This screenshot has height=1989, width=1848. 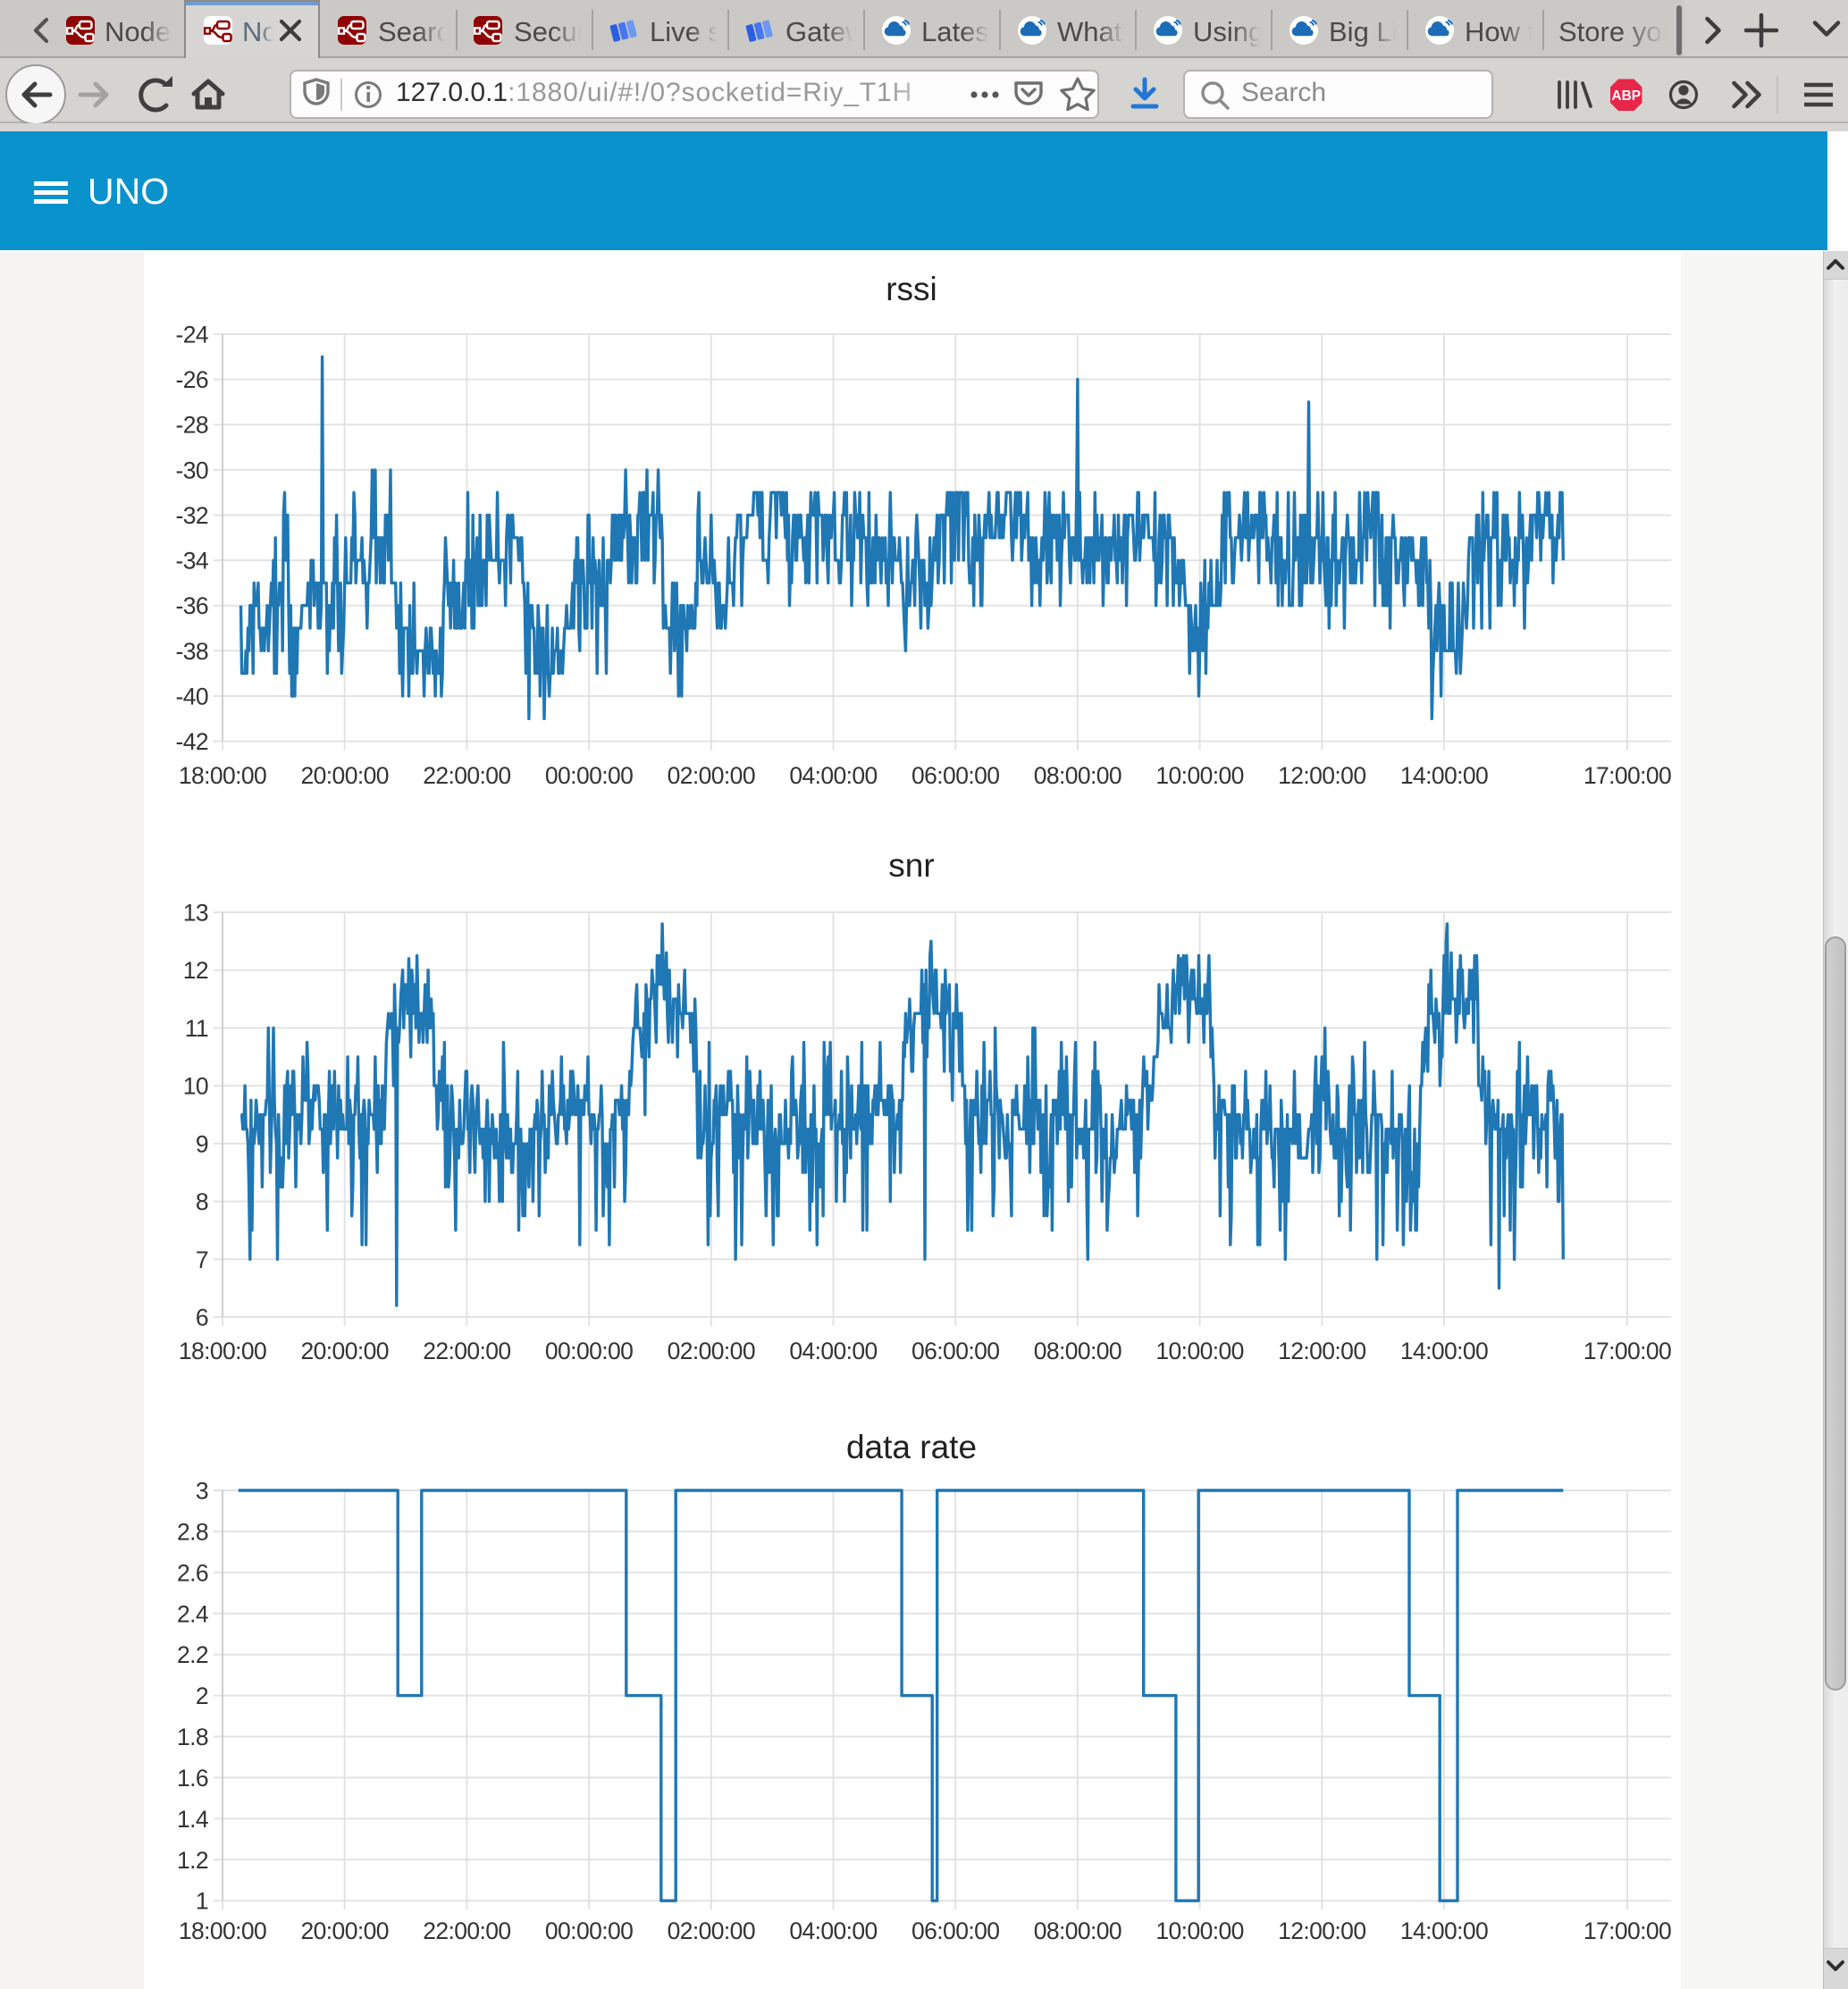 I want to click on svg-text: 2.6, so click(x=192, y=1572).